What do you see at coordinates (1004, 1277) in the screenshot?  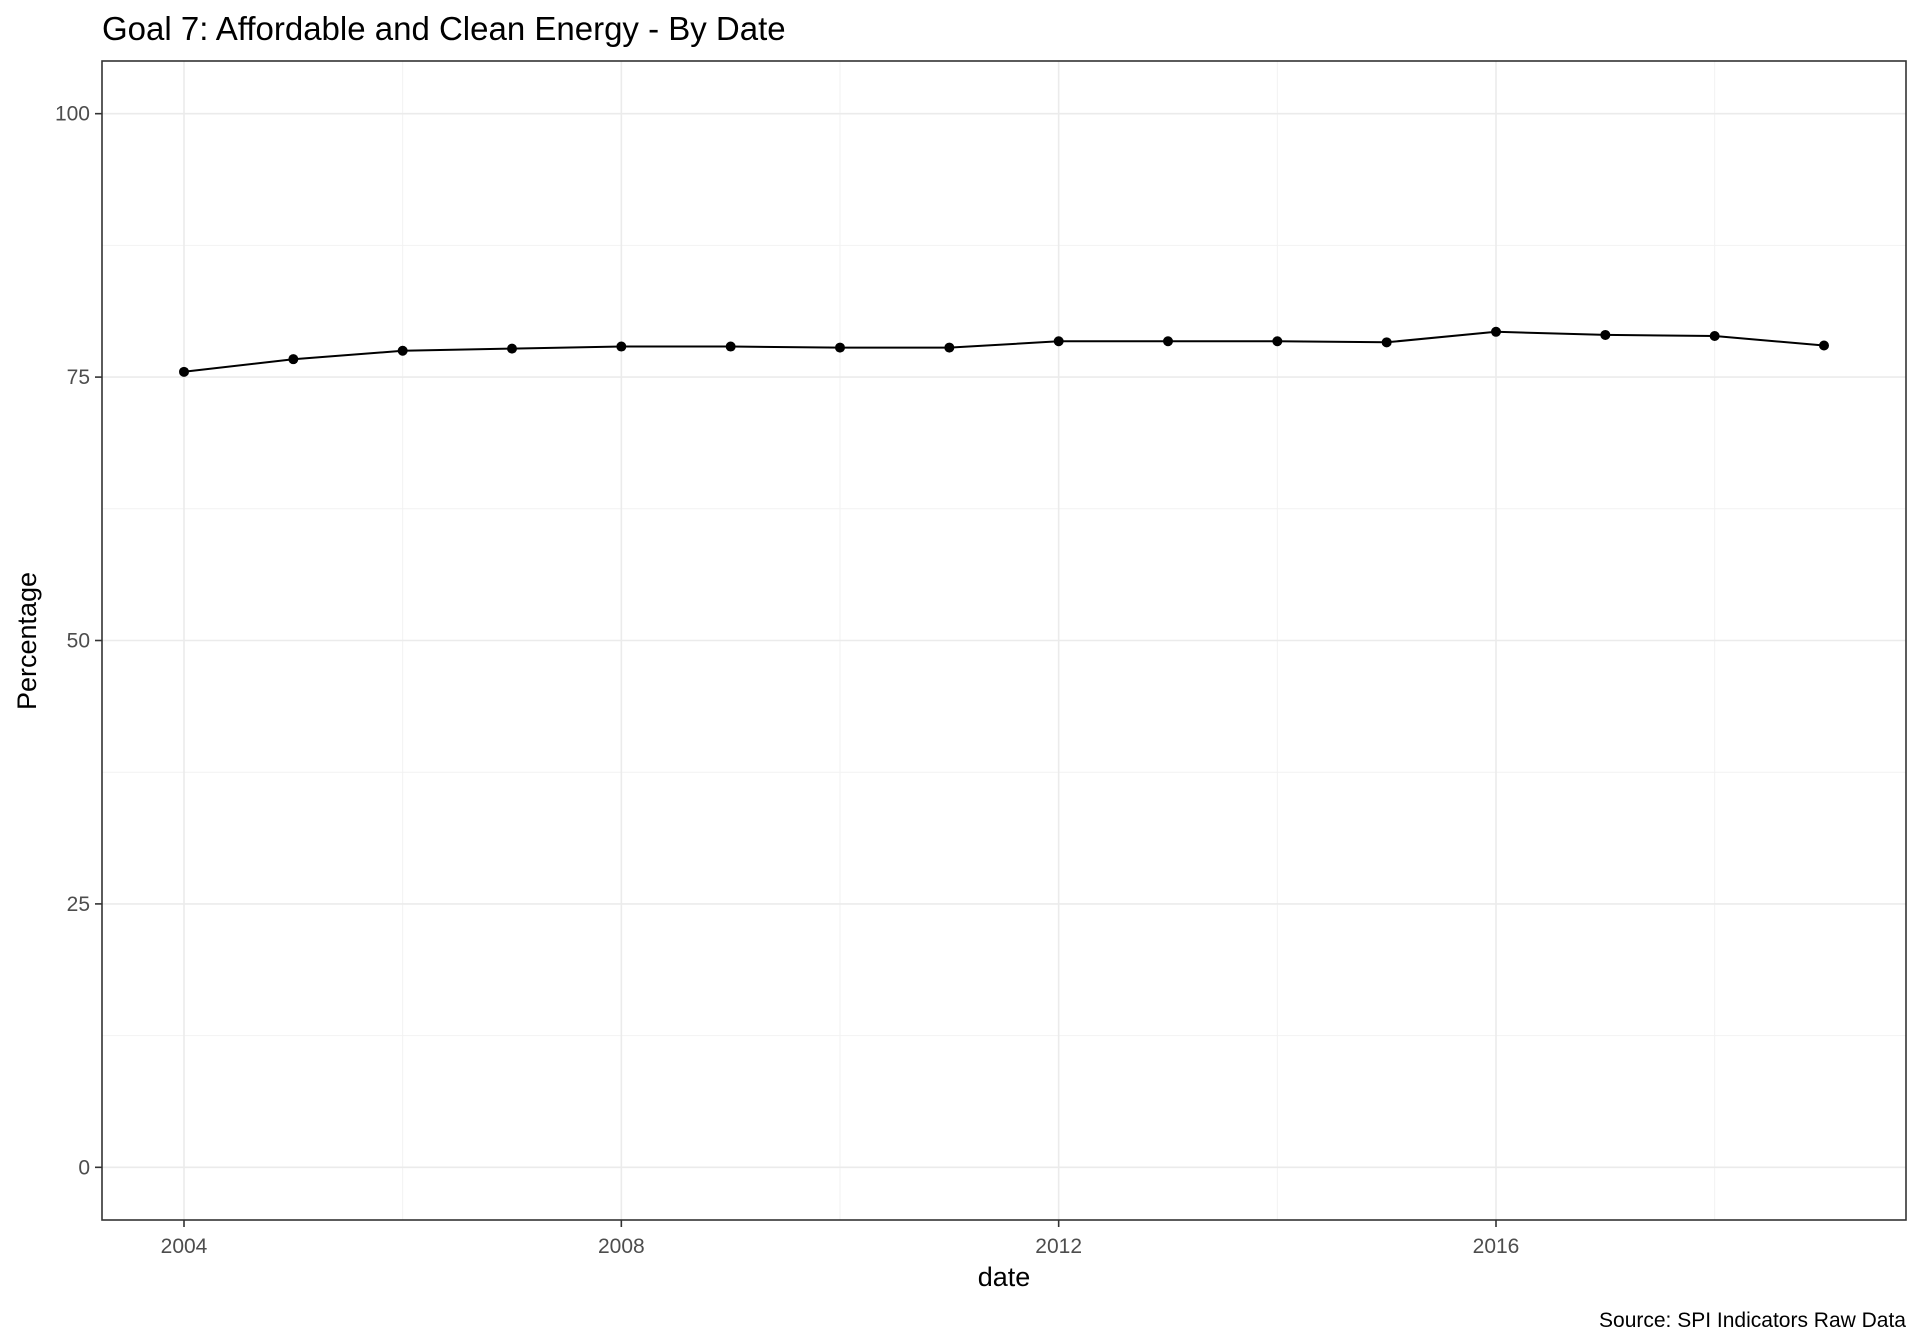 I see `x-axis-title: date` at bounding box center [1004, 1277].